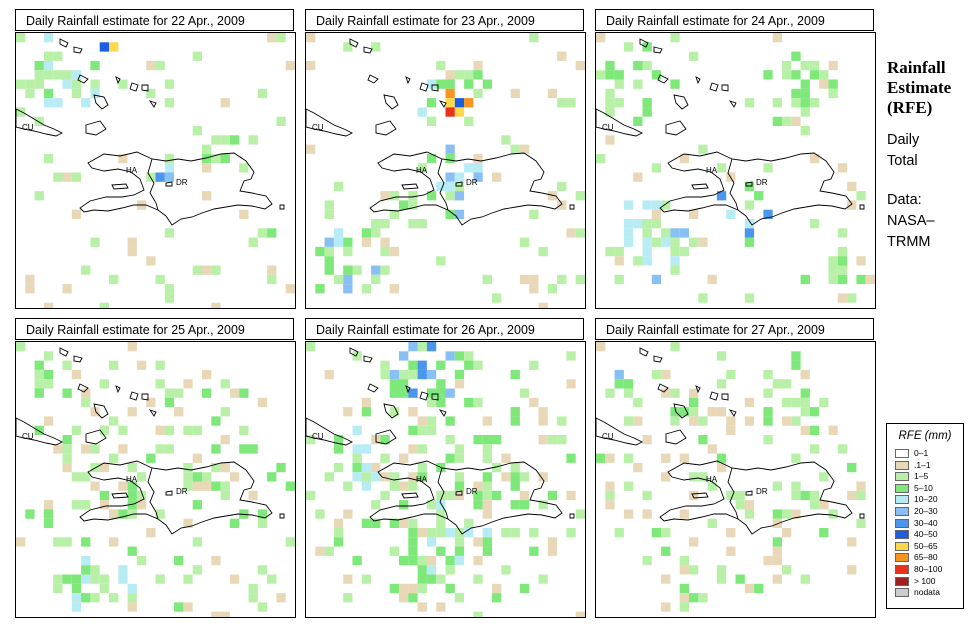 The height and width of the screenshot is (635, 971). Describe the element at coordinates (925, 558) in the screenshot. I see `legend-item: 65–80` at that location.